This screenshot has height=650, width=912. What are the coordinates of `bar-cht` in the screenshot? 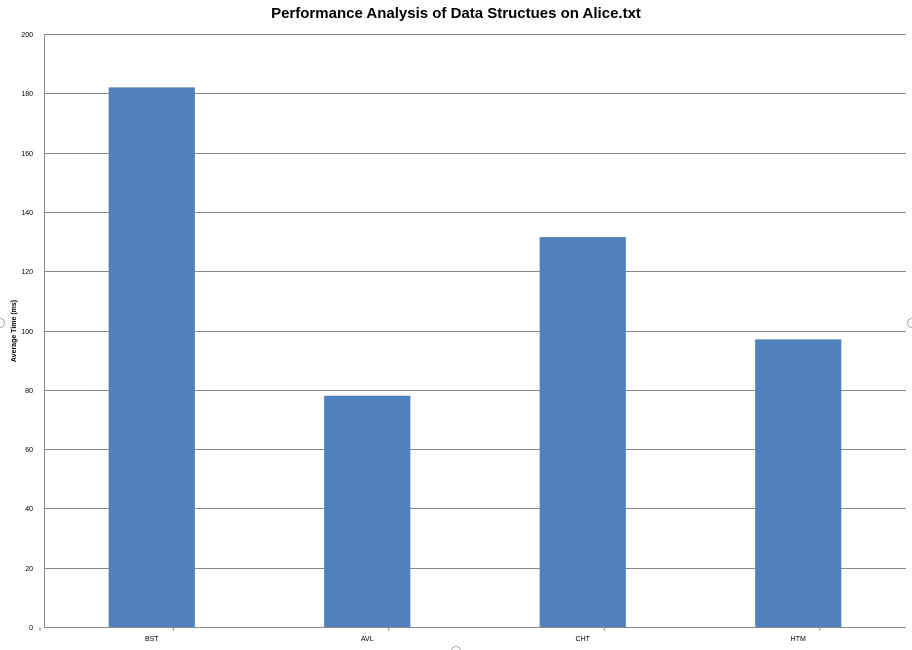 It's located at (582, 432).